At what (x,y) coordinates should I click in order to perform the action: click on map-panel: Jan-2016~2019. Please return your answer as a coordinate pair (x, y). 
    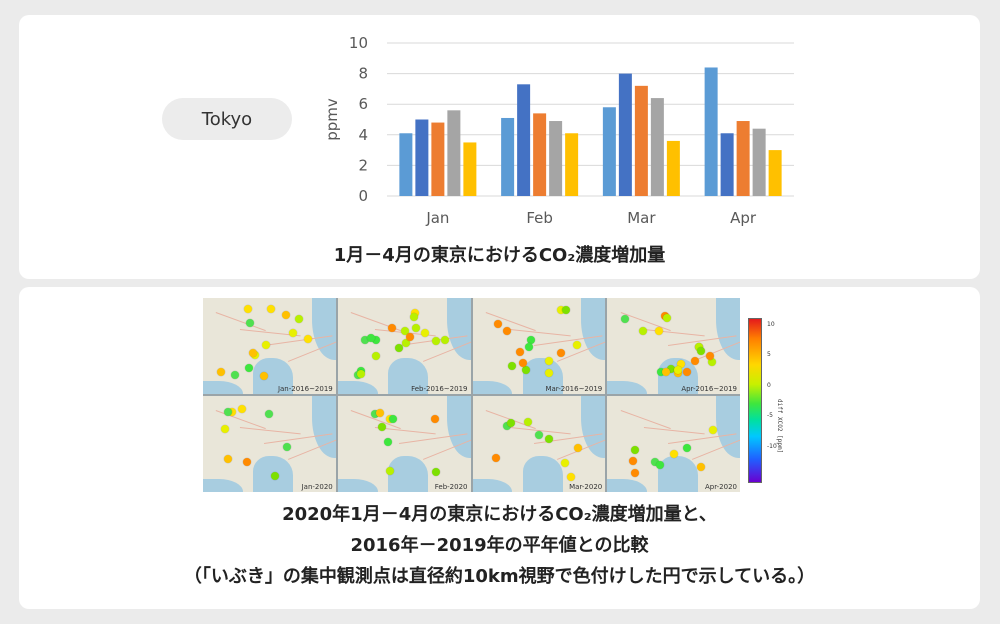
    Looking at the image, I should click on (269, 346).